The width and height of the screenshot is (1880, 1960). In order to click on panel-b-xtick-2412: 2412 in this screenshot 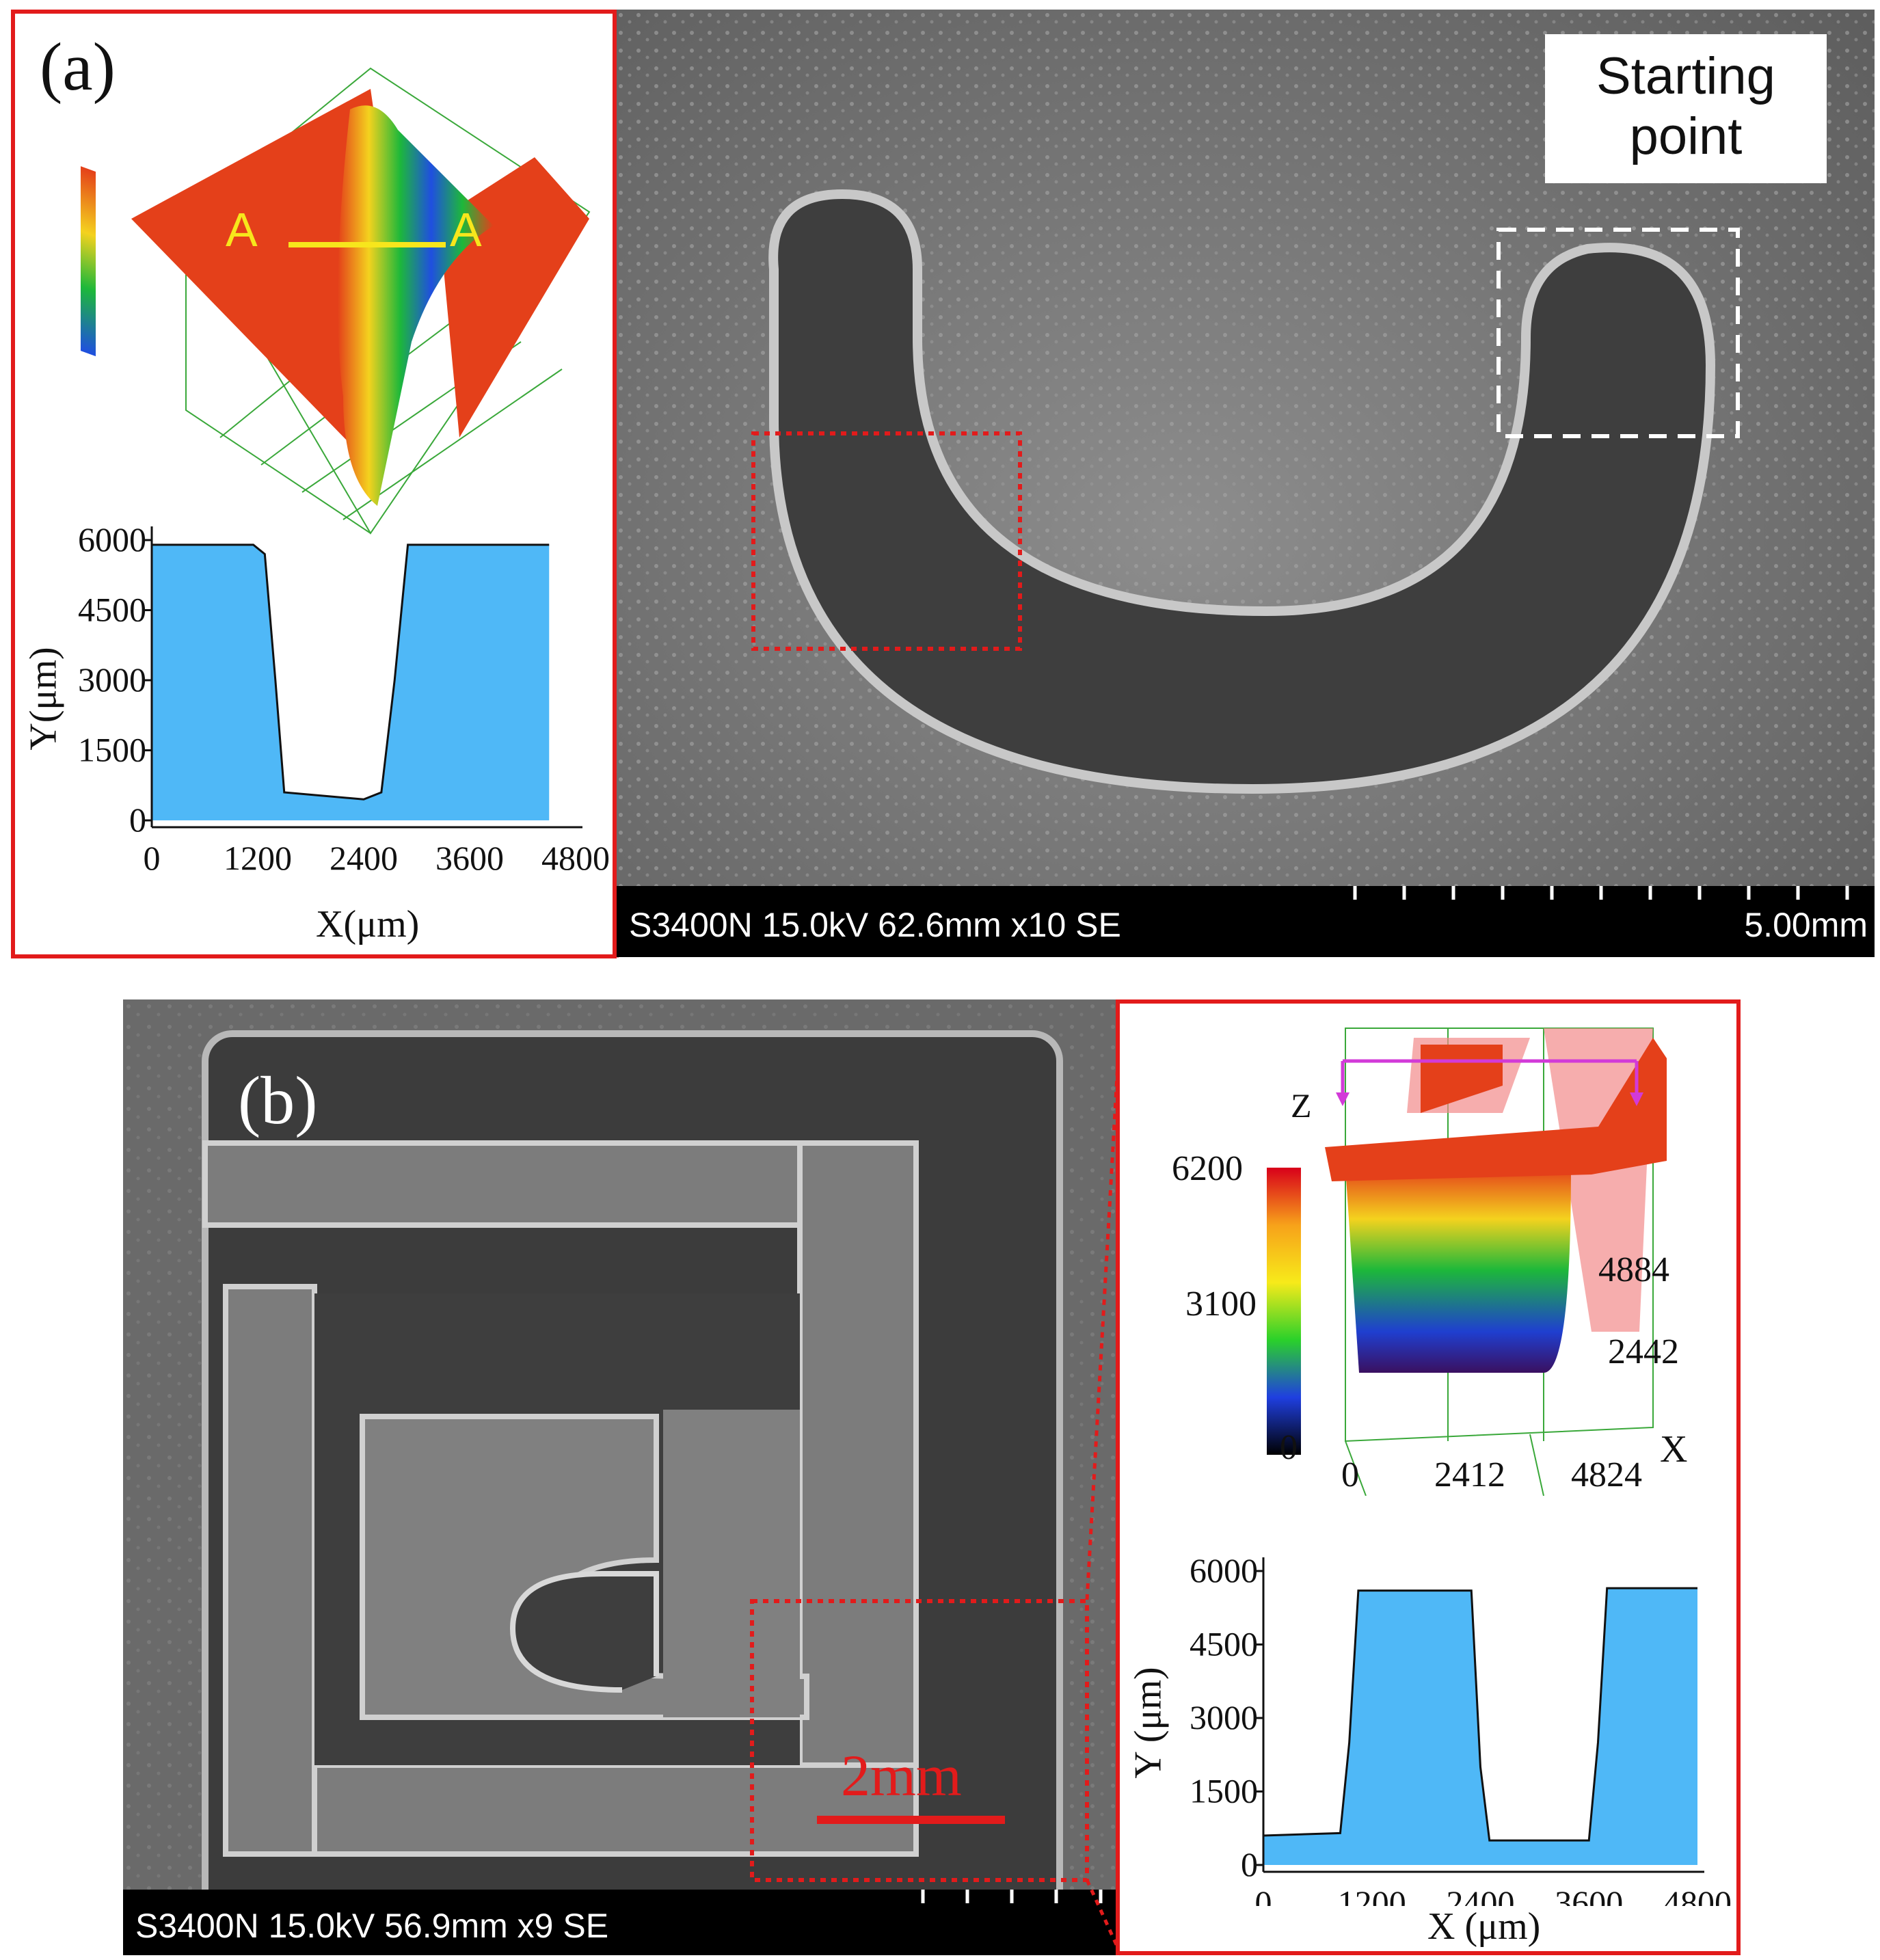, I will do `click(1469, 1474)`.